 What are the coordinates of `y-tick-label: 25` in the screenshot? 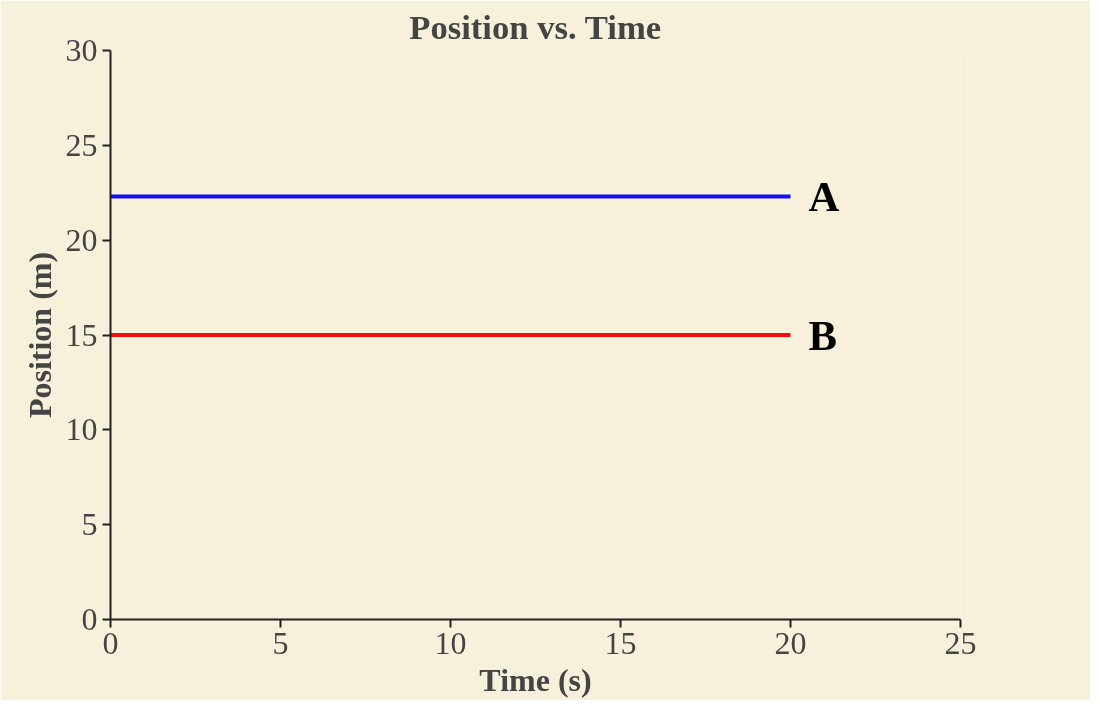 It's located at (81, 144).